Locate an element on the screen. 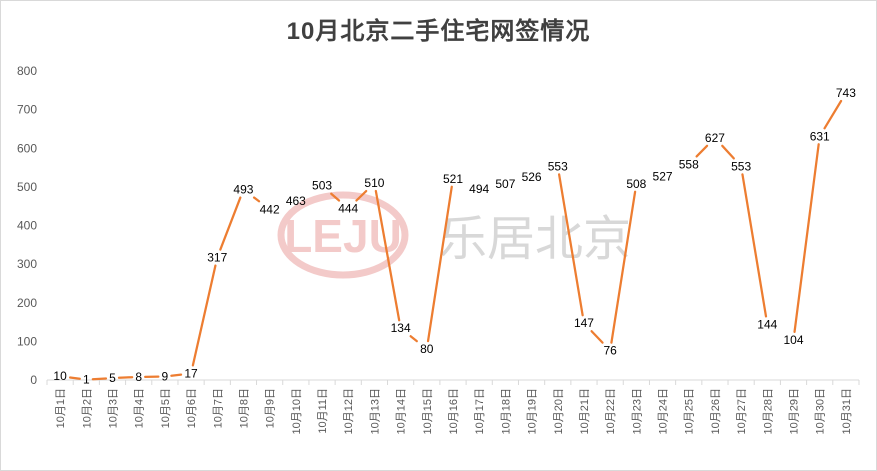 Image resolution: width=877 pixels, height=471 pixels. y-tick-label: 700 is located at coordinates (27, 110).